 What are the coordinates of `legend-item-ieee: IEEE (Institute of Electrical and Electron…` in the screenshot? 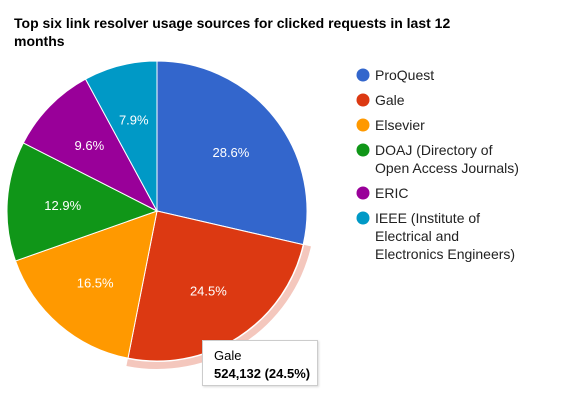 It's located at (436, 236).